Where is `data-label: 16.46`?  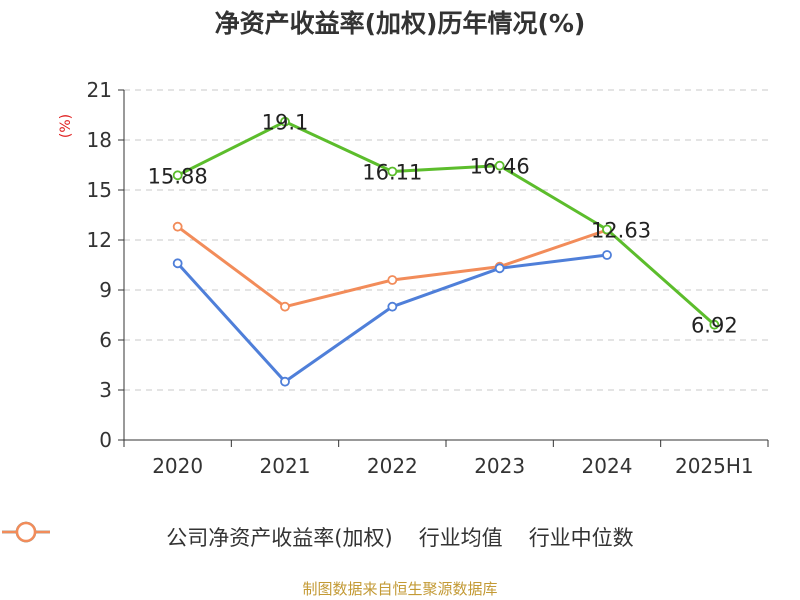
data-label: 16.46 is located at coordinates (500, 167).